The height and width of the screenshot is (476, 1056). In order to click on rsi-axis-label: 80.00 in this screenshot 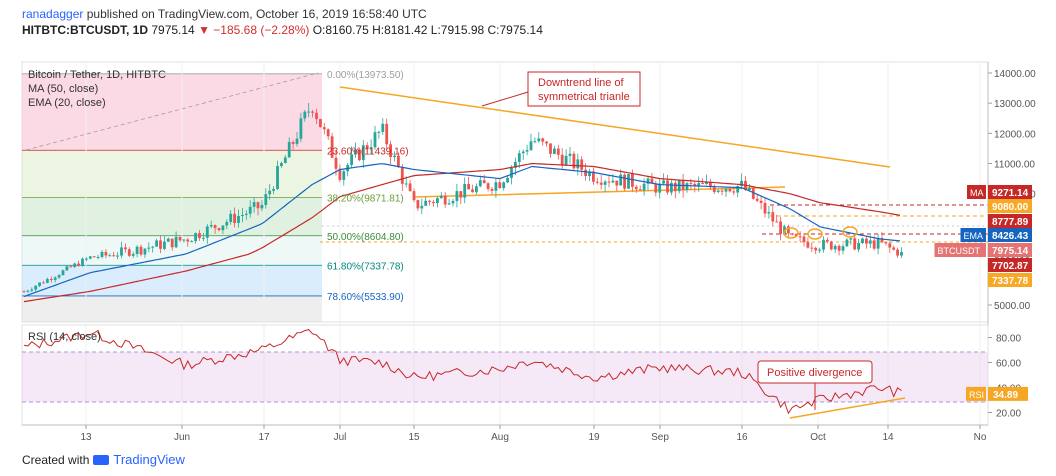, I will do `click(1008, 339)`.